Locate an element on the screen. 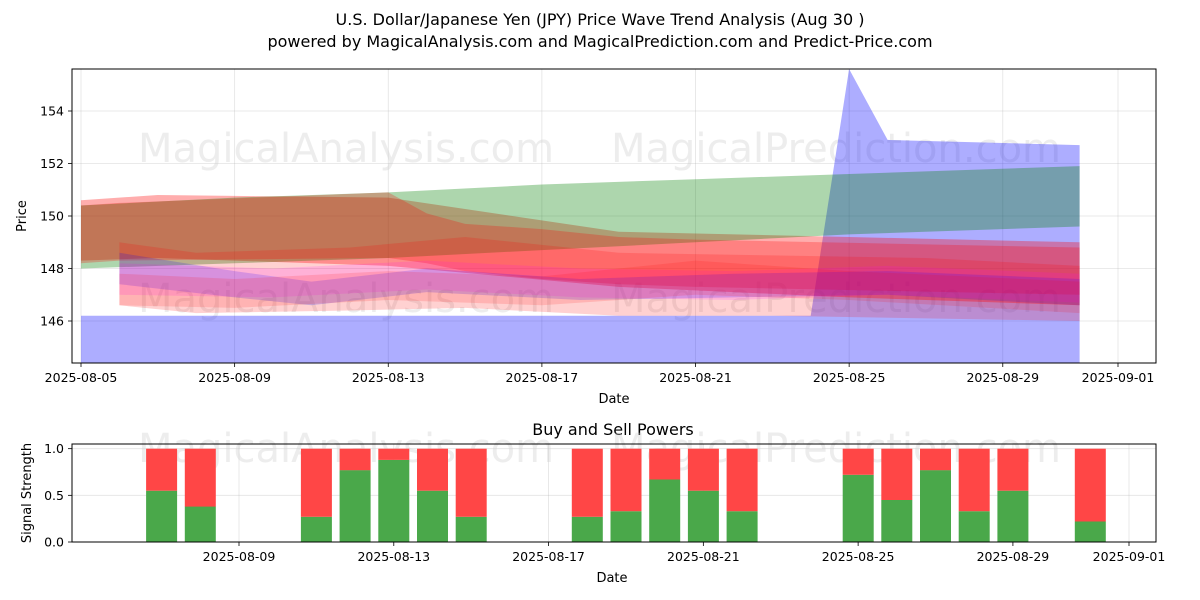  signal-x-tick-label: 2025-08-17 is located at coordinates (548, 556).